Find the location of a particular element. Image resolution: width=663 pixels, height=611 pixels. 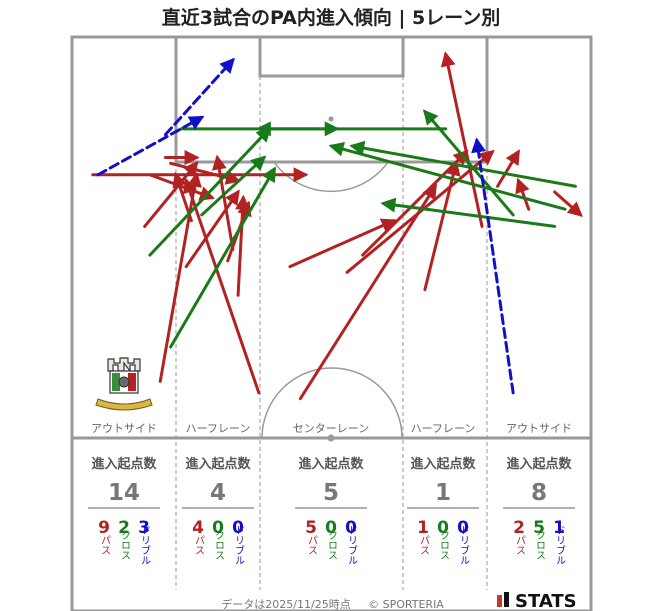

crest-stripe-red is located at coordinates (132, 382).